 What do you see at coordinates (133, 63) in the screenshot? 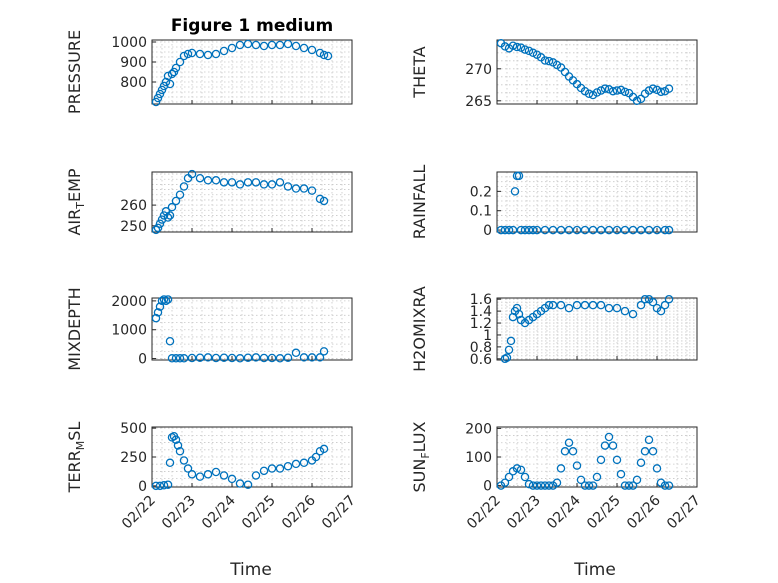
I see `y-tick-label: 900` at bounding box center [133, 63].